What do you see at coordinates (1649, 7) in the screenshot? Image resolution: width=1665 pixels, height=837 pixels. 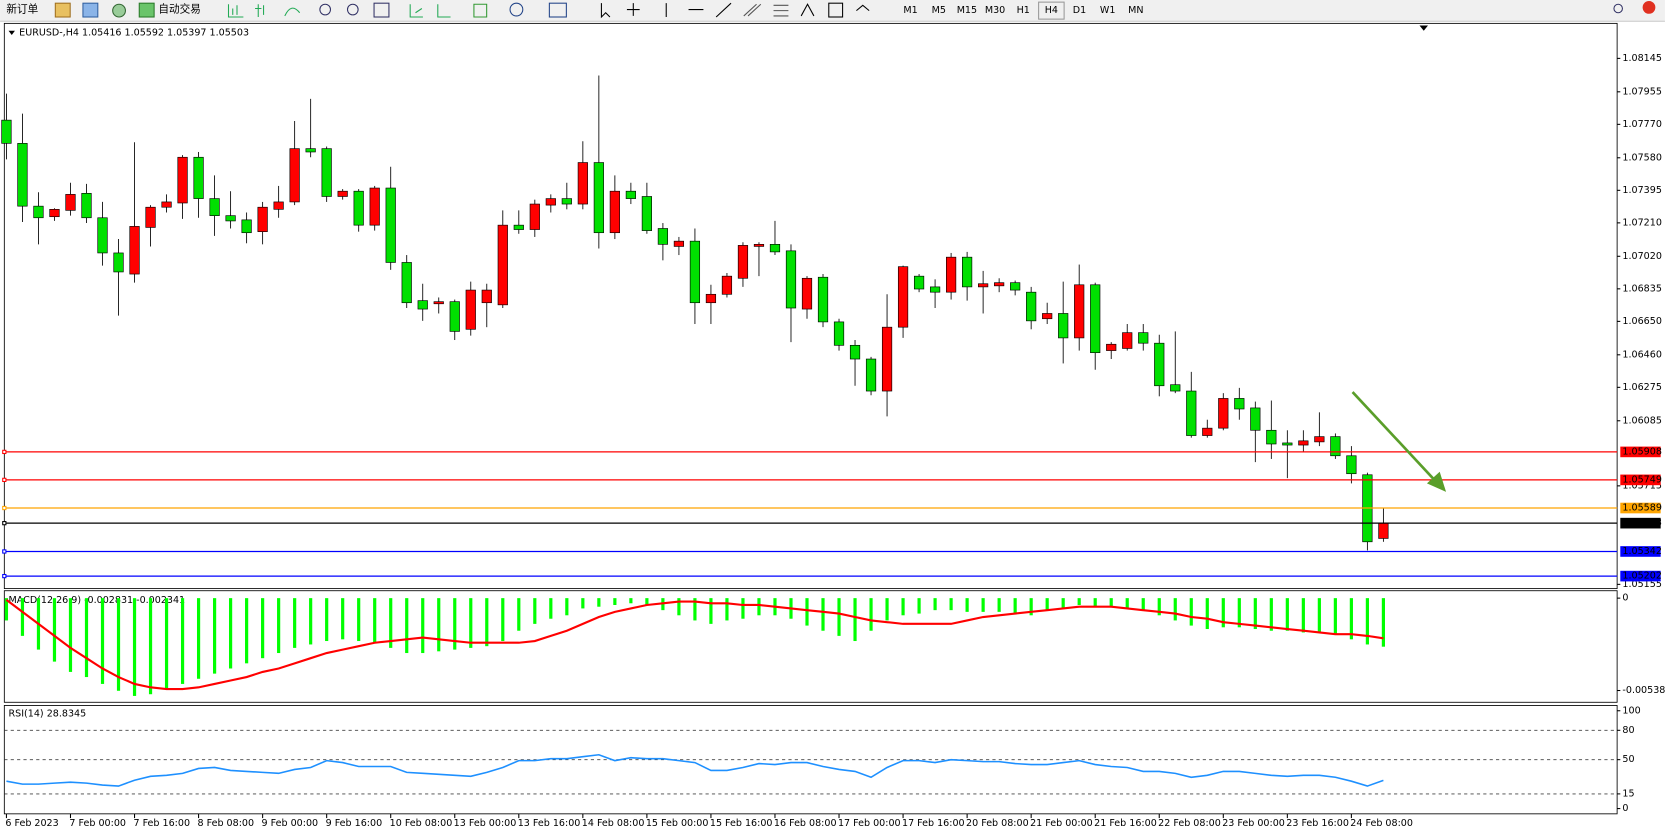 I see `notification-badge` at bounding box center [1649, 7].